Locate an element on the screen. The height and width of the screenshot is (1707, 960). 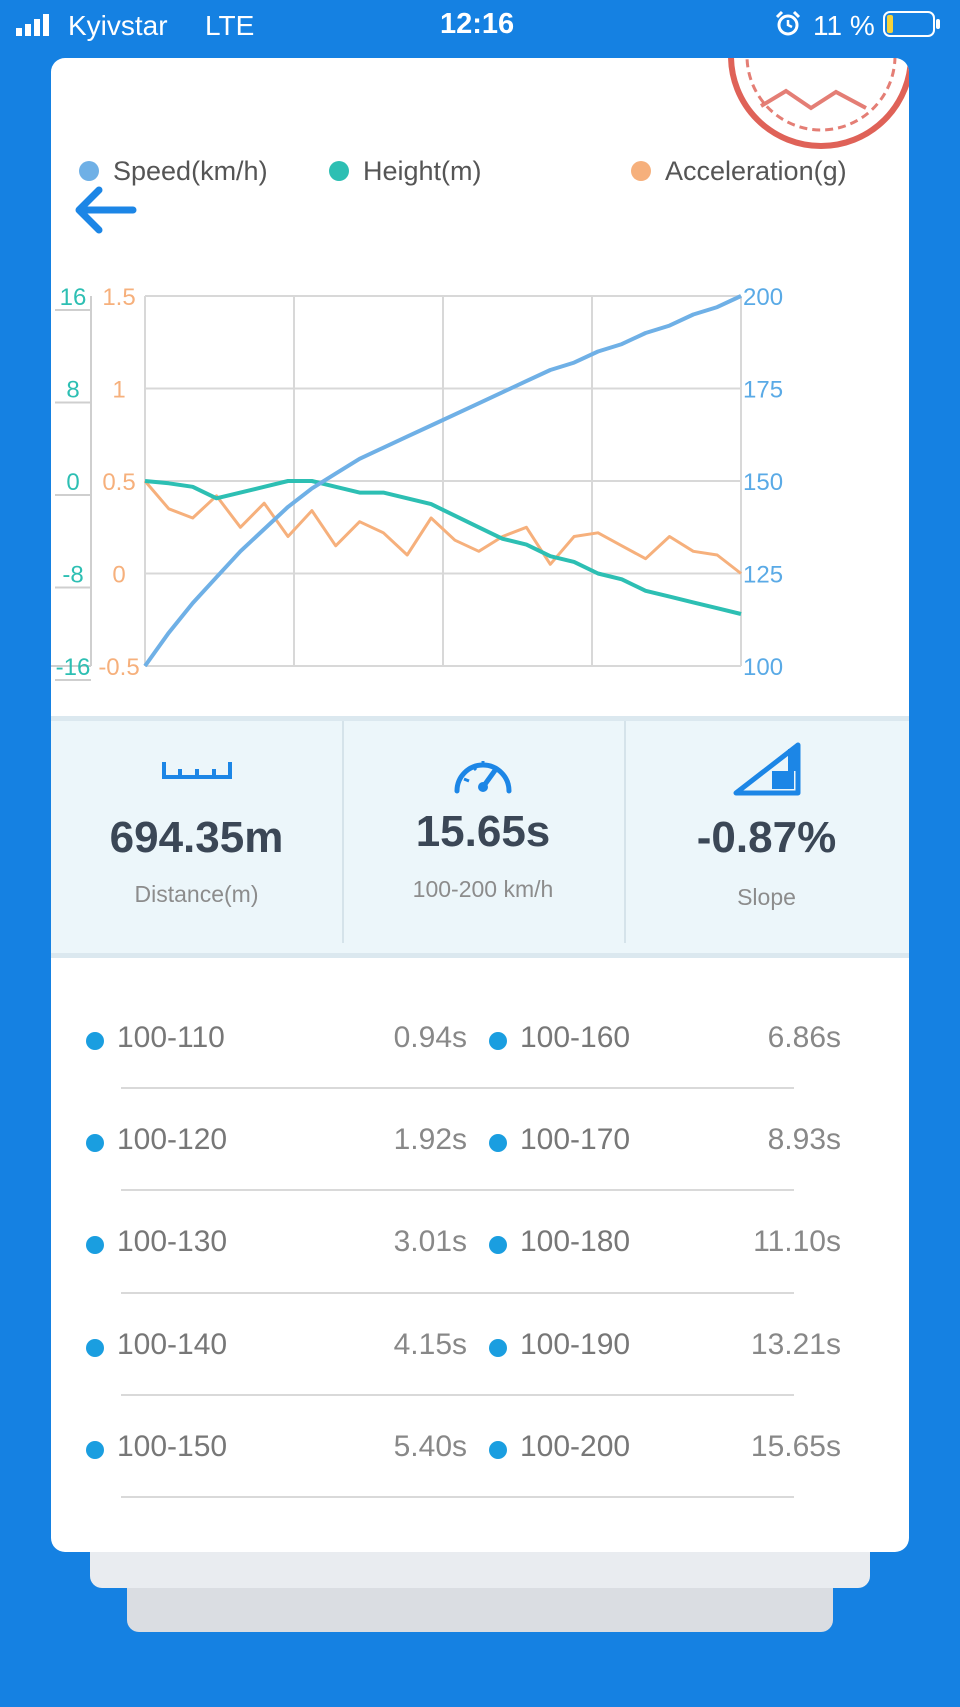
split-label: 100-160 is located at coordinates (575, 1037).